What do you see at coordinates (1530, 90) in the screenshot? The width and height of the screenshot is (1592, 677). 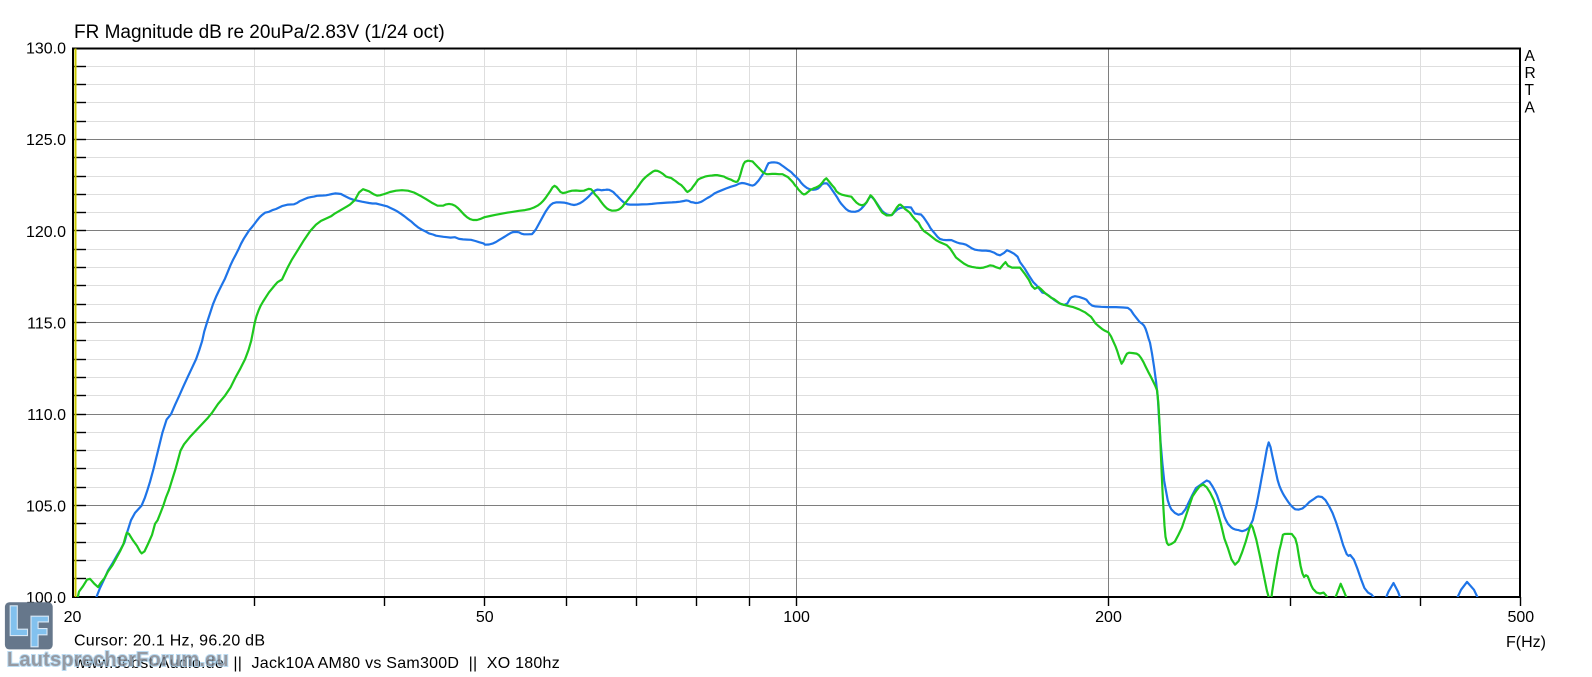 I see `svg-text: T` at bounding box center [1530, 90].